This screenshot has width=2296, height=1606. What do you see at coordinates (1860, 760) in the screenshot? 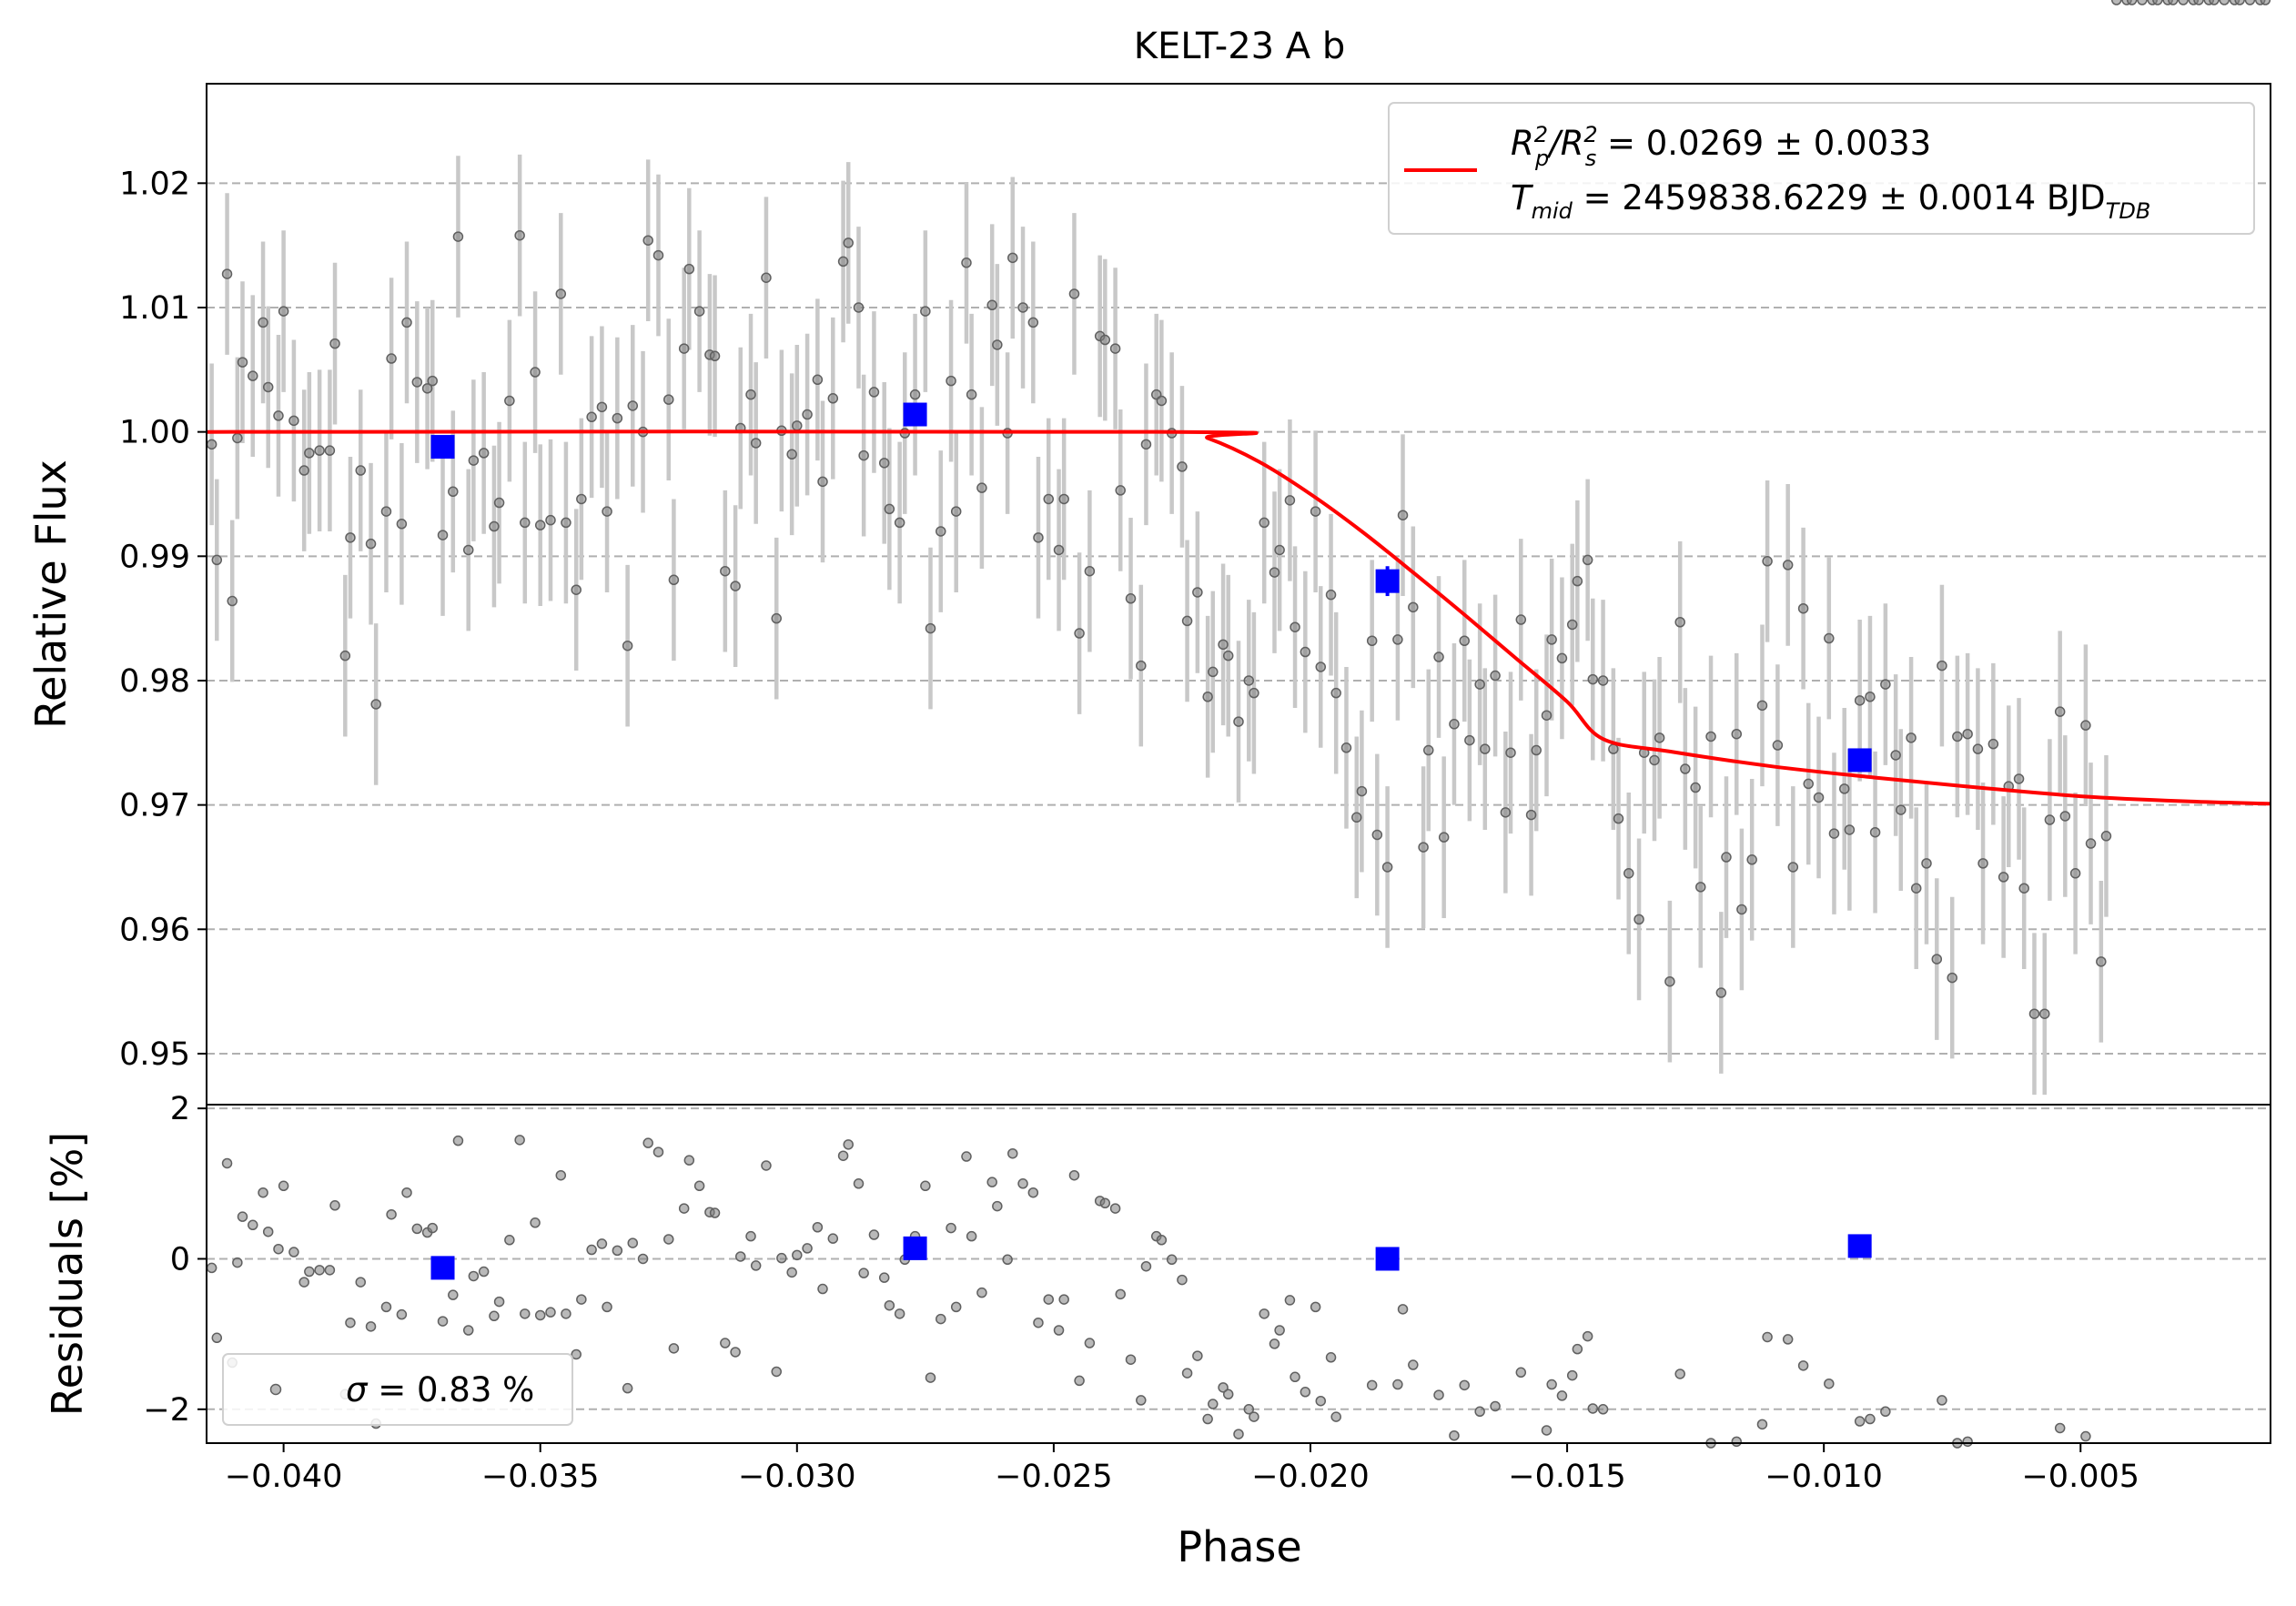
I see `flux-binned-point` at bounding box center [1860, 760].